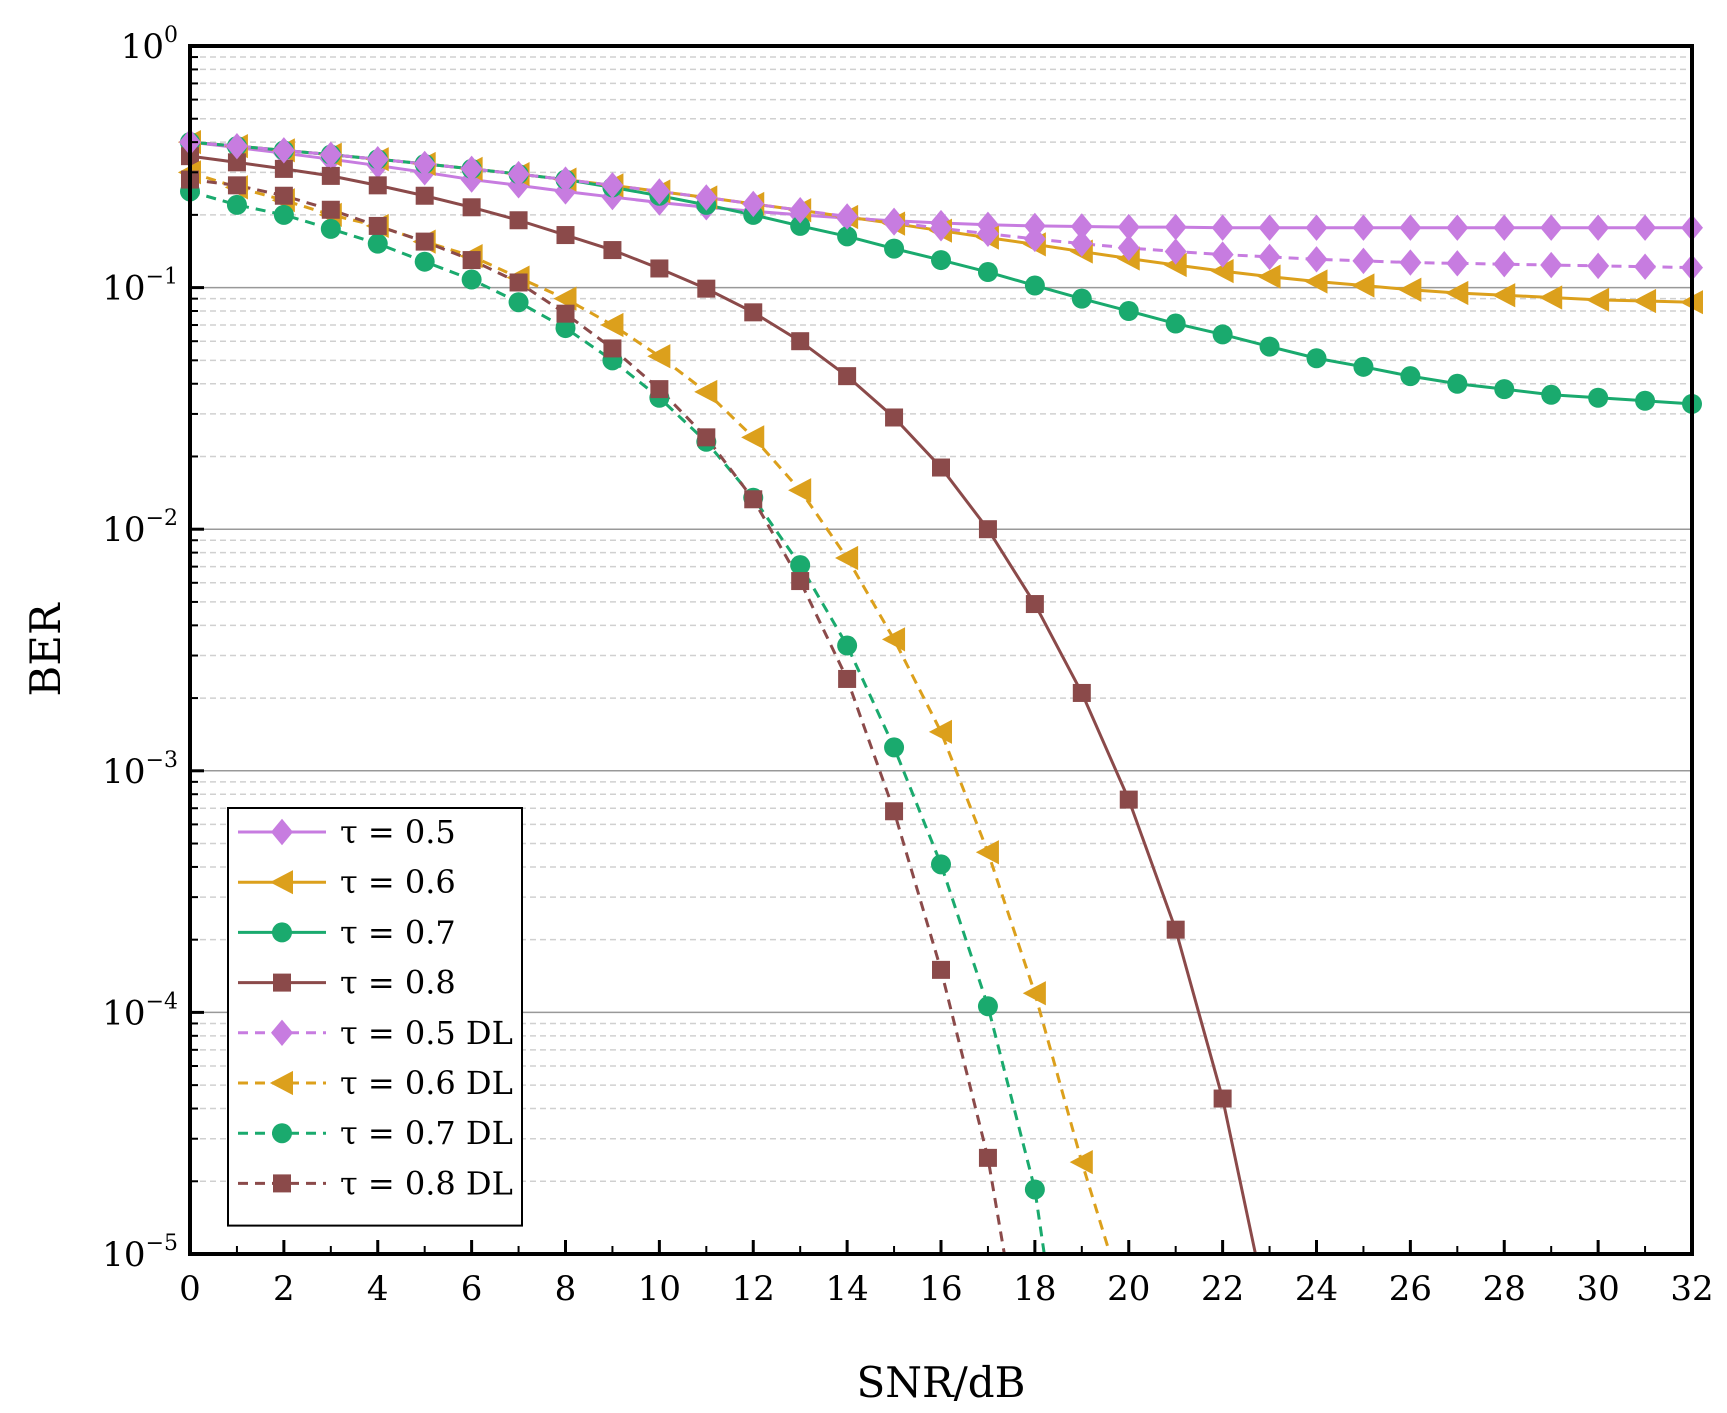 The image size is (1727, 1413). I want to click on y-tick-label: 10⁻², so click(140, 528).